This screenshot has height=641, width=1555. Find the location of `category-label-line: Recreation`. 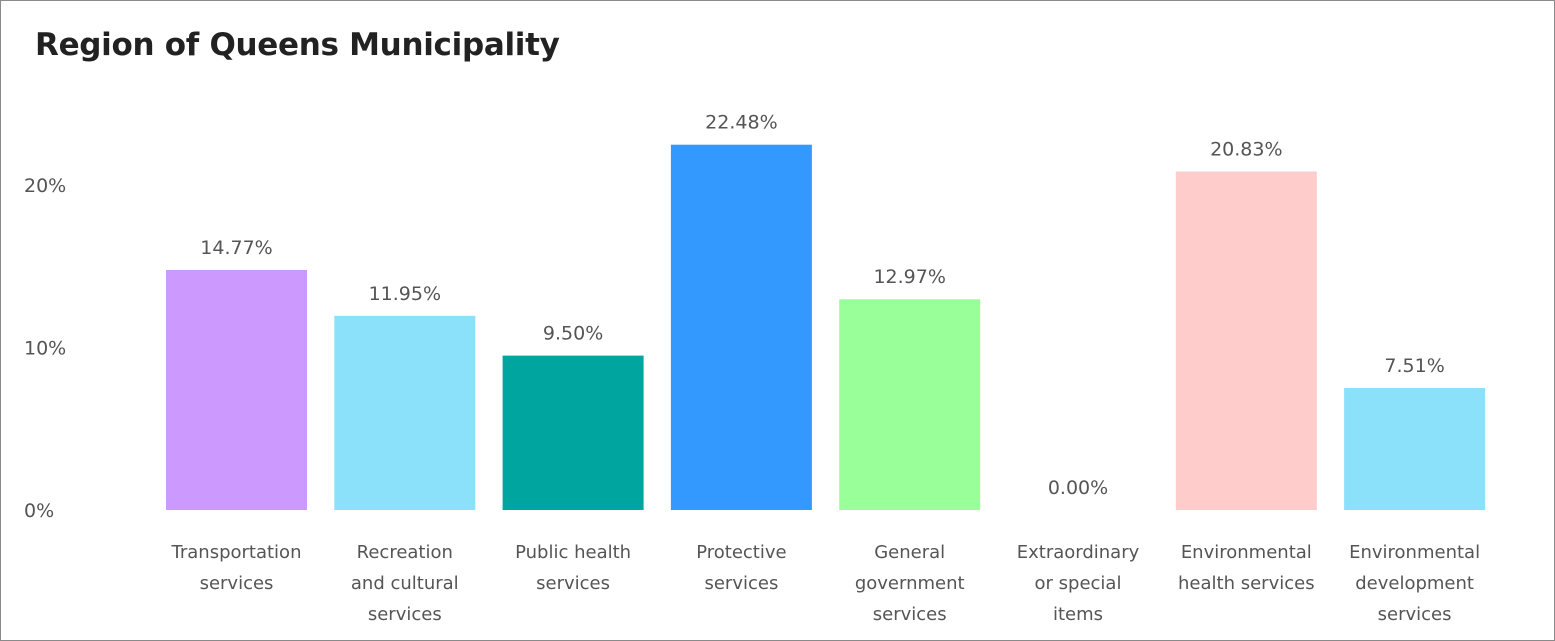

category-label-line: Recreation is located at coordinates (405, 552).